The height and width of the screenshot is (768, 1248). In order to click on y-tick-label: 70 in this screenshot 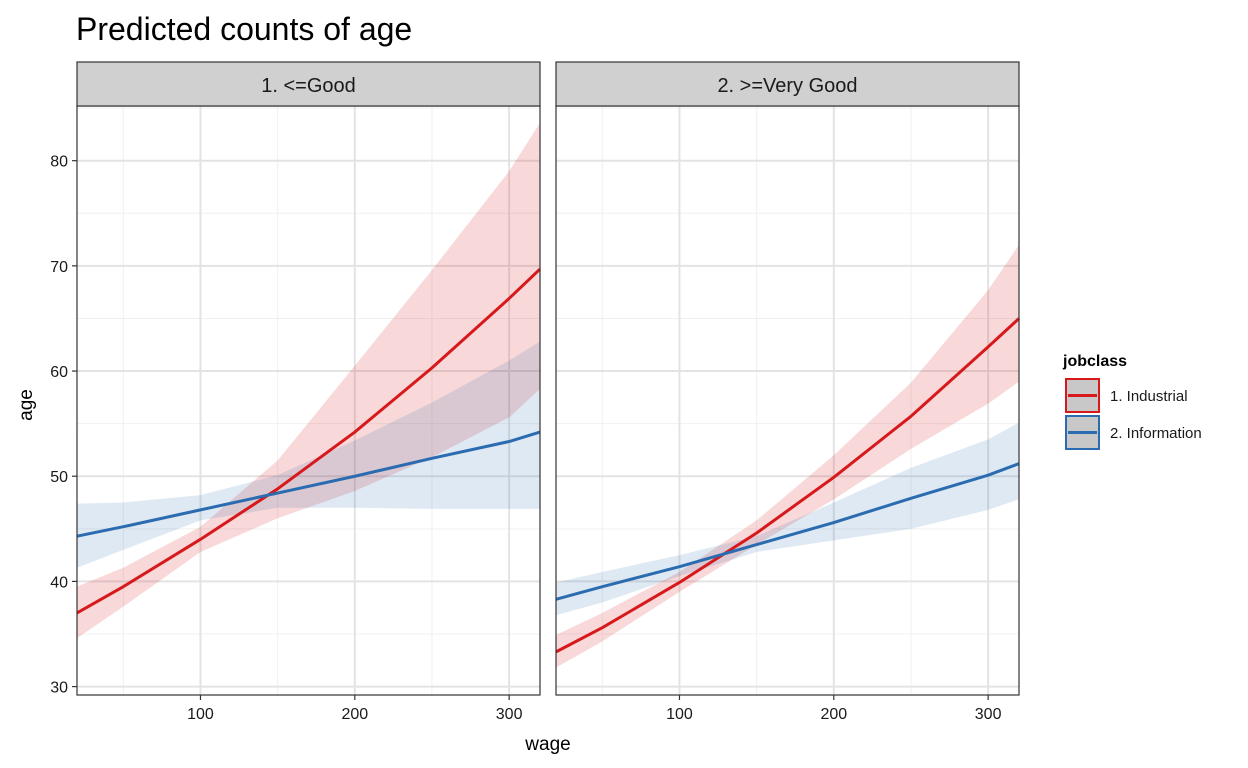, I will do `click(59, 267)`.